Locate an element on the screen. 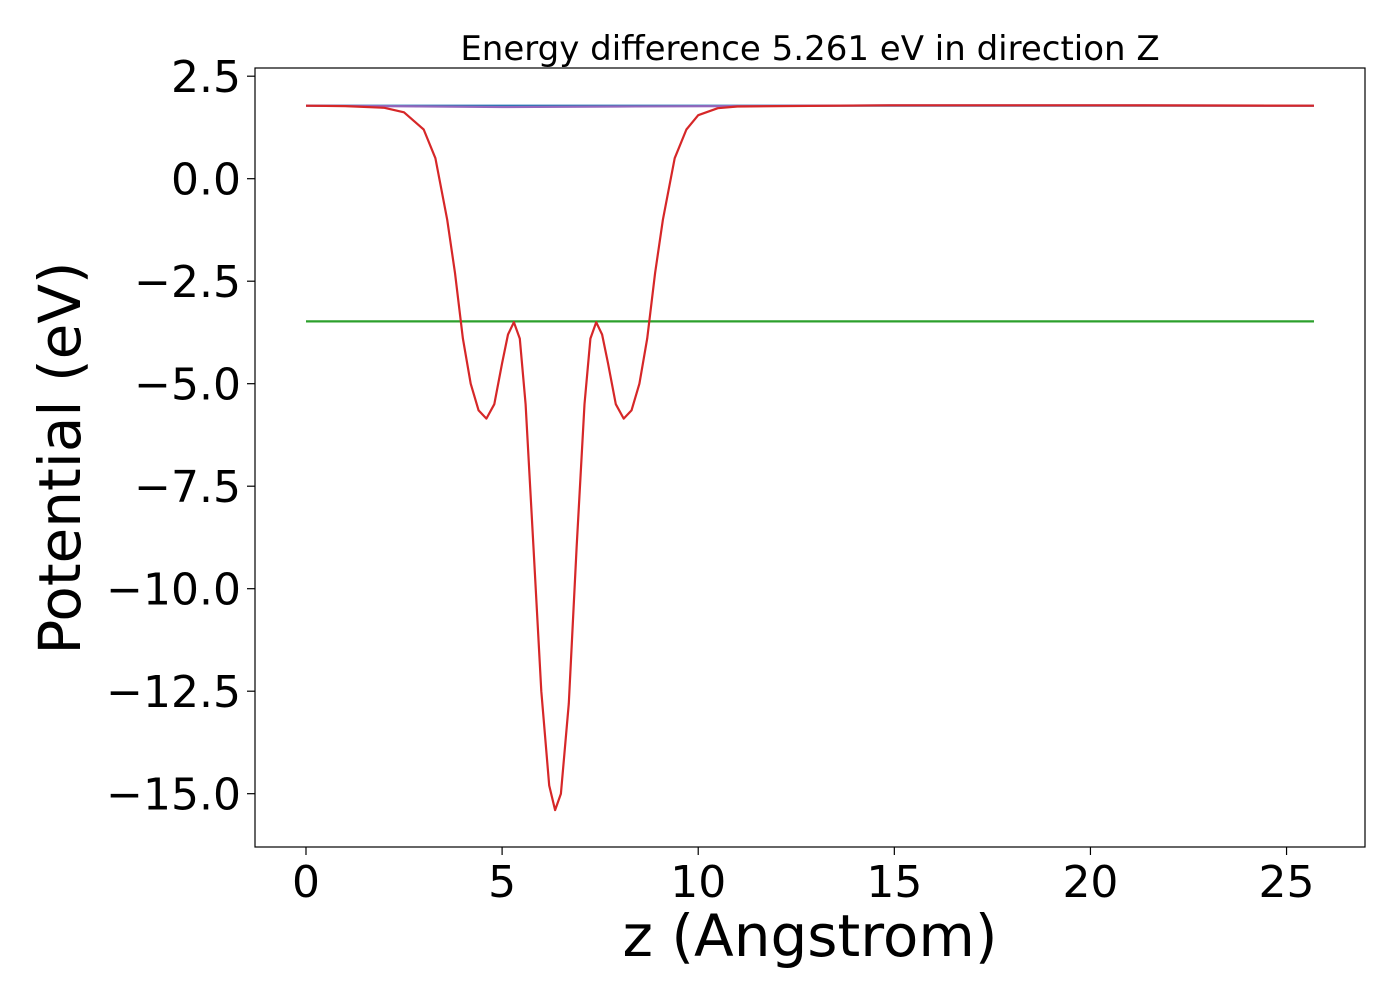 This screenshot has height=1000, width=1400. y-axis-label: Potential (eV) is located at coordinates (60, 457).